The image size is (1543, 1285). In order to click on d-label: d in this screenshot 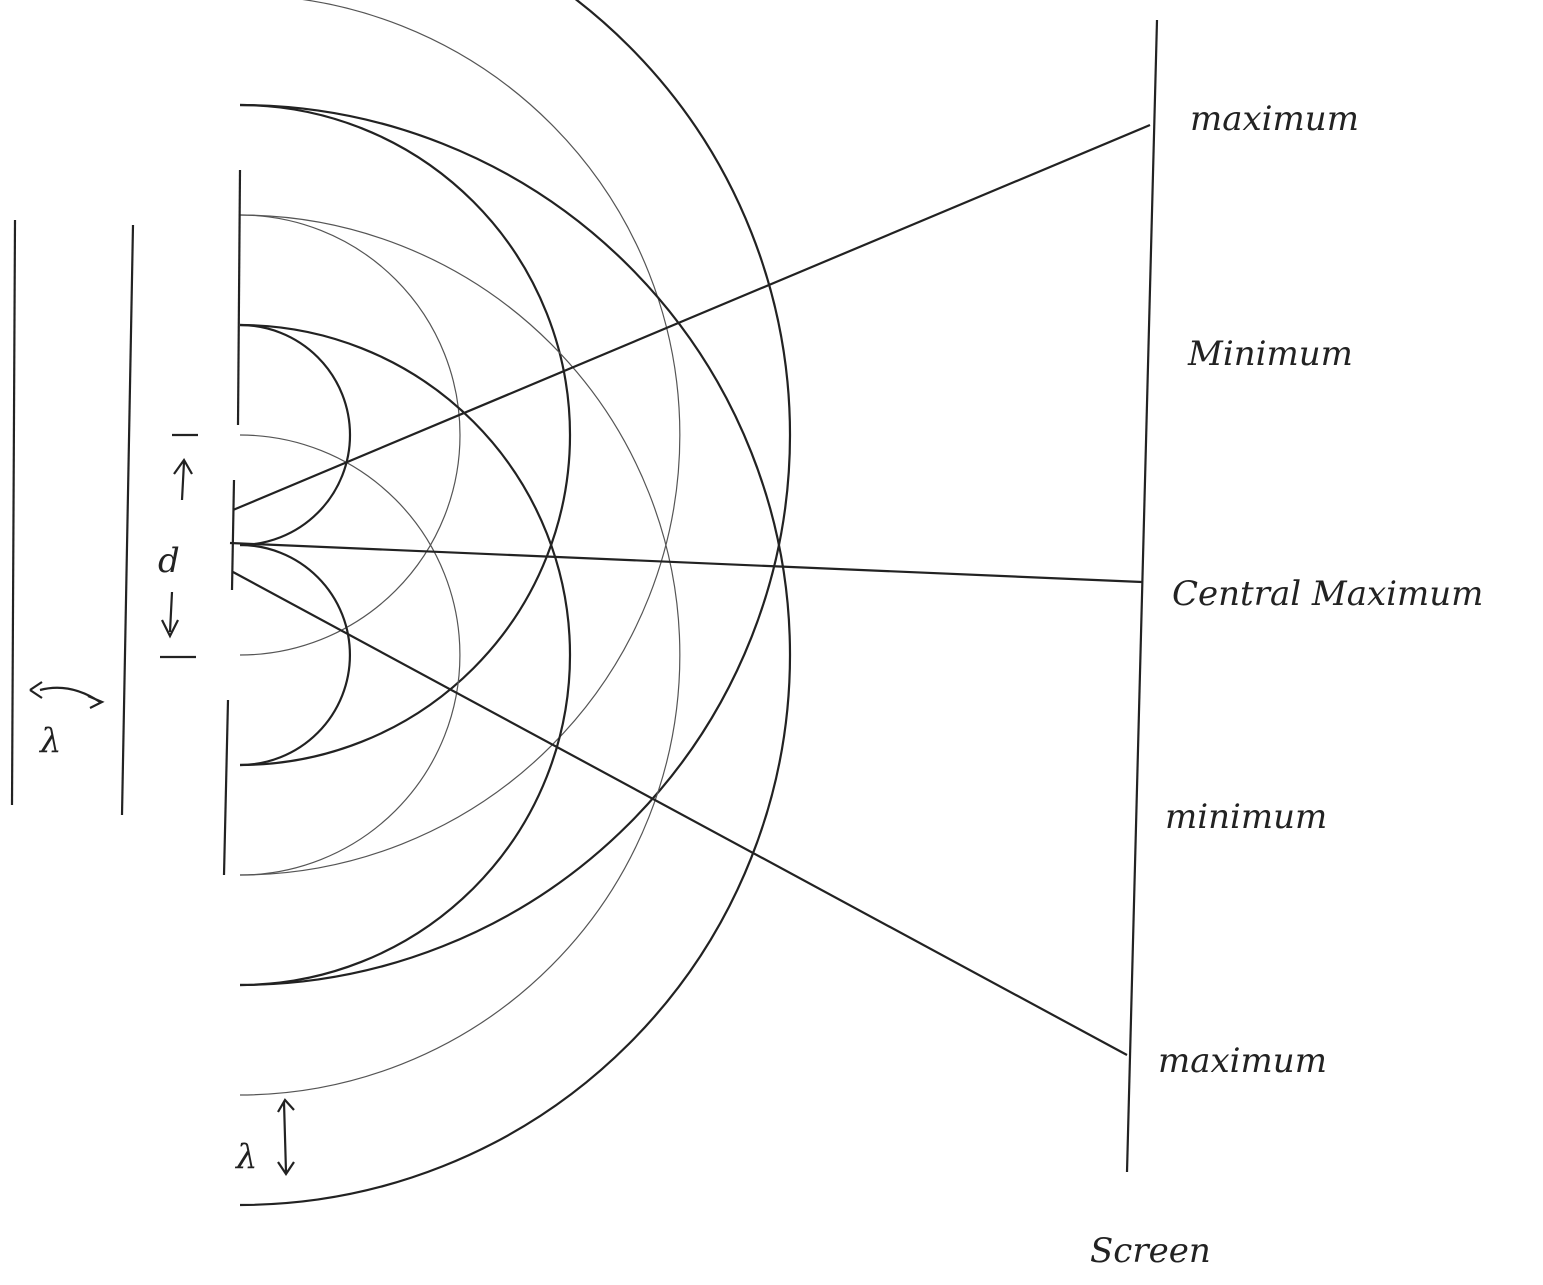, I will do `click(169, 561)`.